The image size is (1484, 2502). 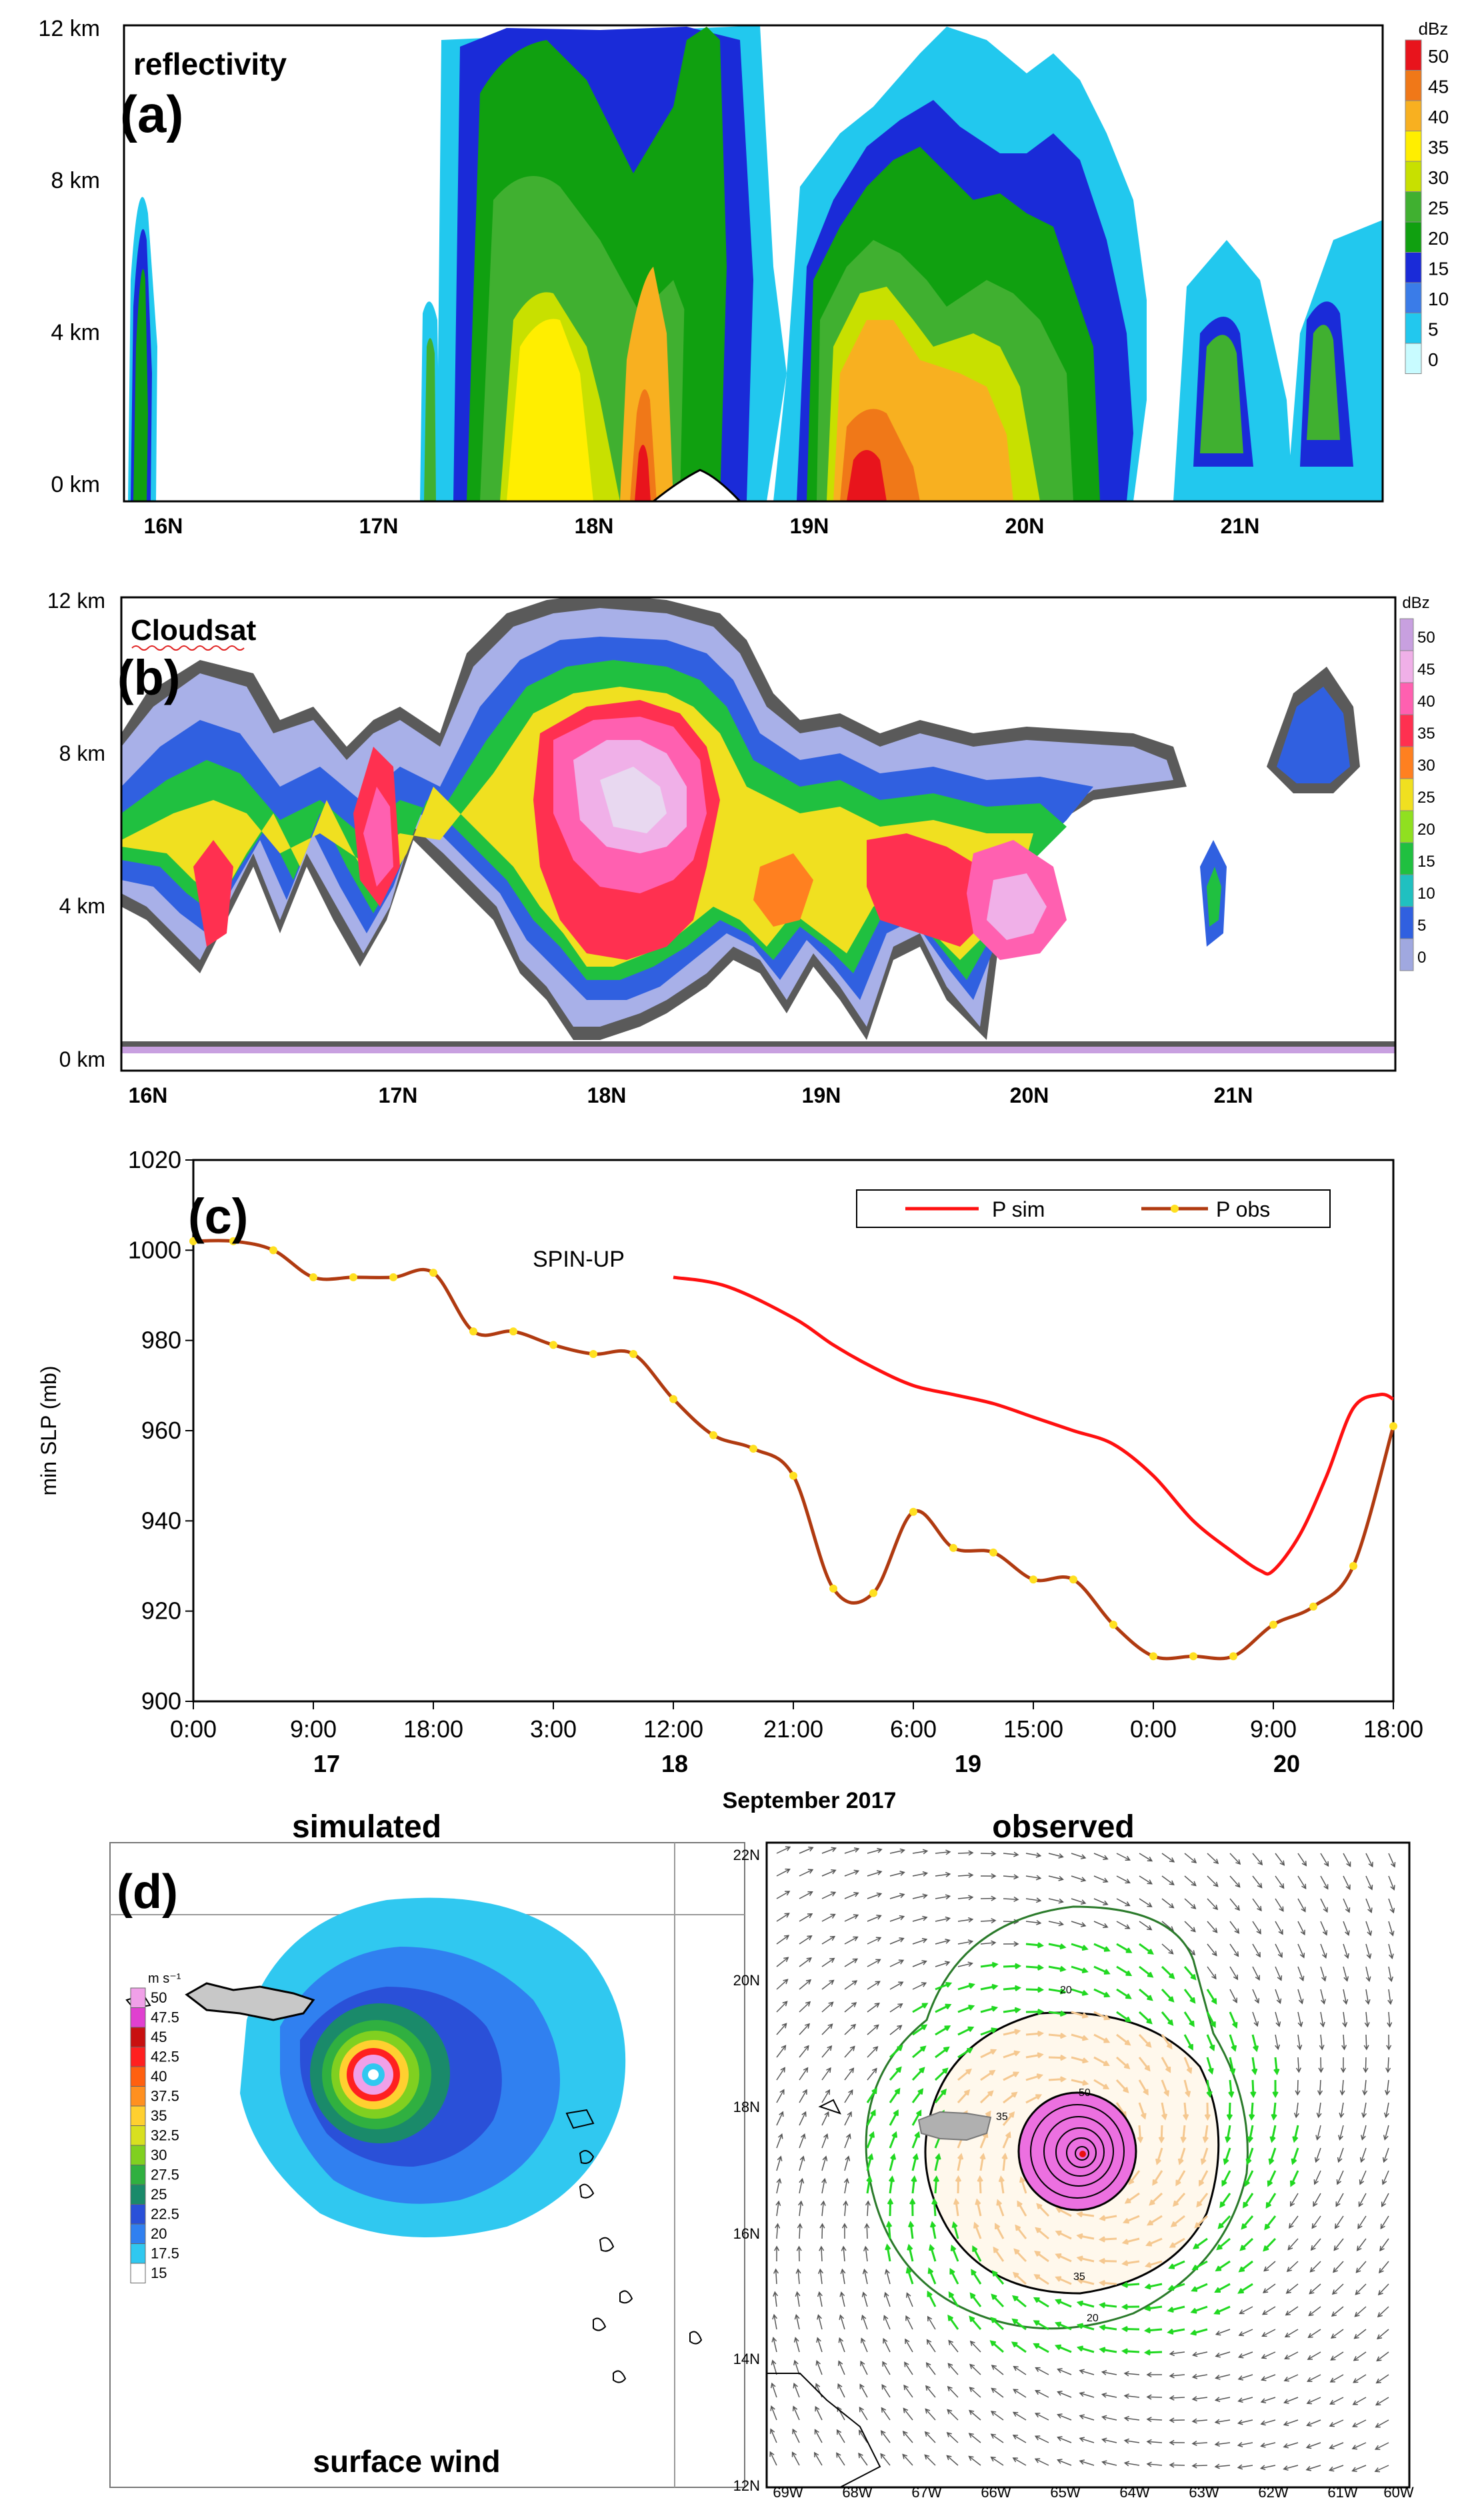 I want to click on panel-c-legend: P sim P obs, so click(x=1093, y=1208).